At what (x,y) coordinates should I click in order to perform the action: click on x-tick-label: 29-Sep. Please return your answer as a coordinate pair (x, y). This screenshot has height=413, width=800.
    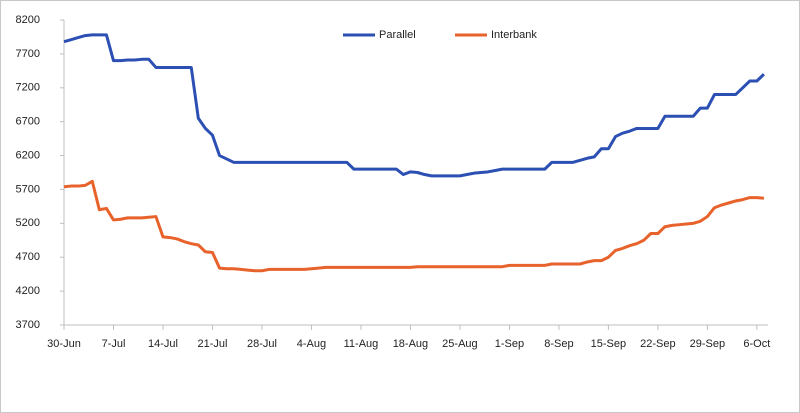
    Looking at the image, I should click on (707, 344).